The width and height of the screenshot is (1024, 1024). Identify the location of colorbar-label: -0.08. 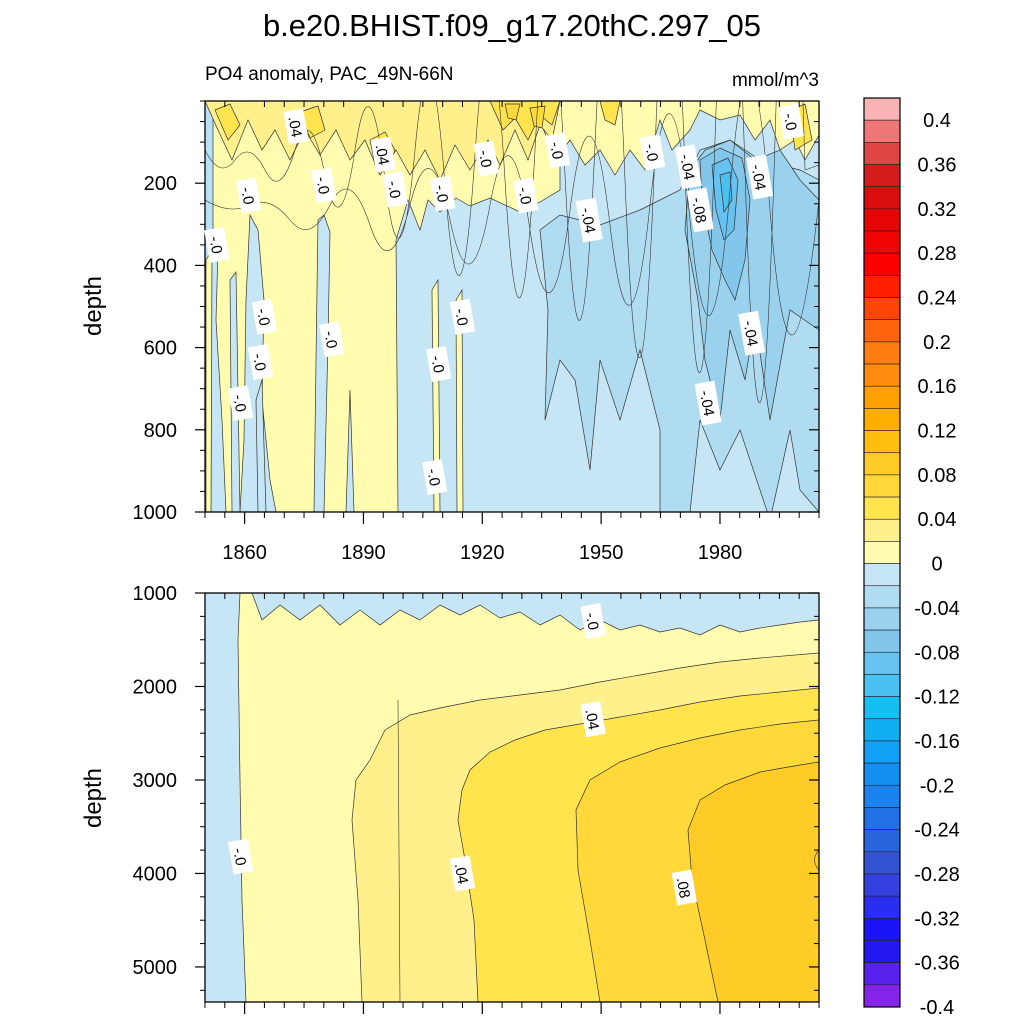
(937, 653).